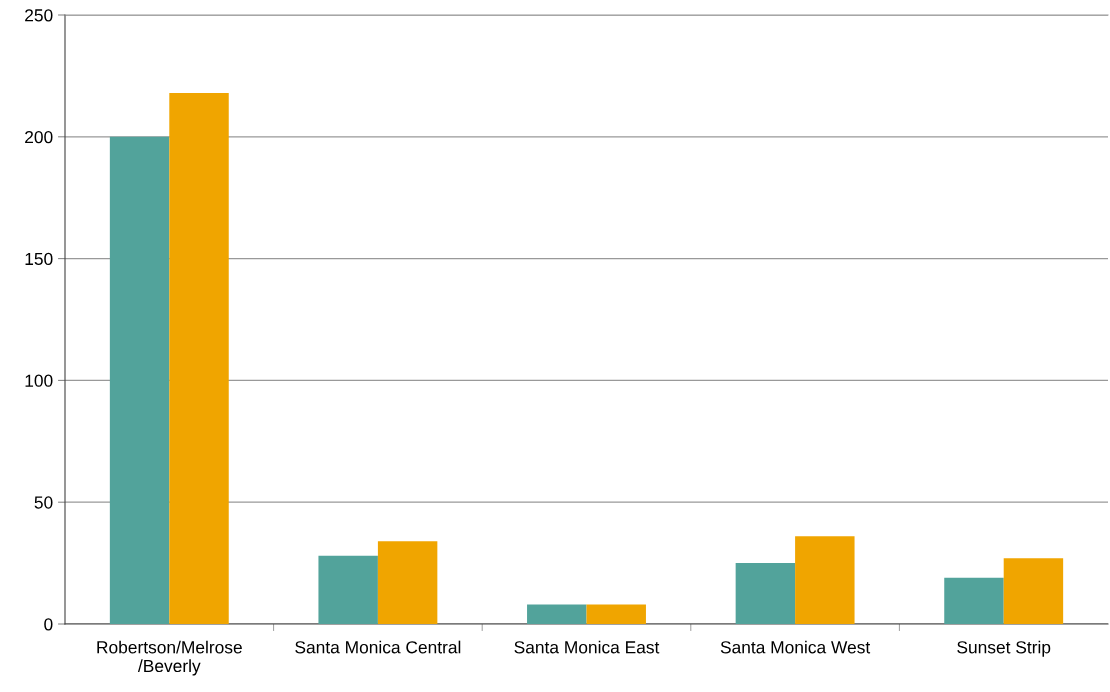 The width and height of the screenshot is (1110, 692). What do you see at coordinates (378, 647) in the screenshot?
I see `x-tick-label: Santa Monica Central` at bounding box center [378, 647].